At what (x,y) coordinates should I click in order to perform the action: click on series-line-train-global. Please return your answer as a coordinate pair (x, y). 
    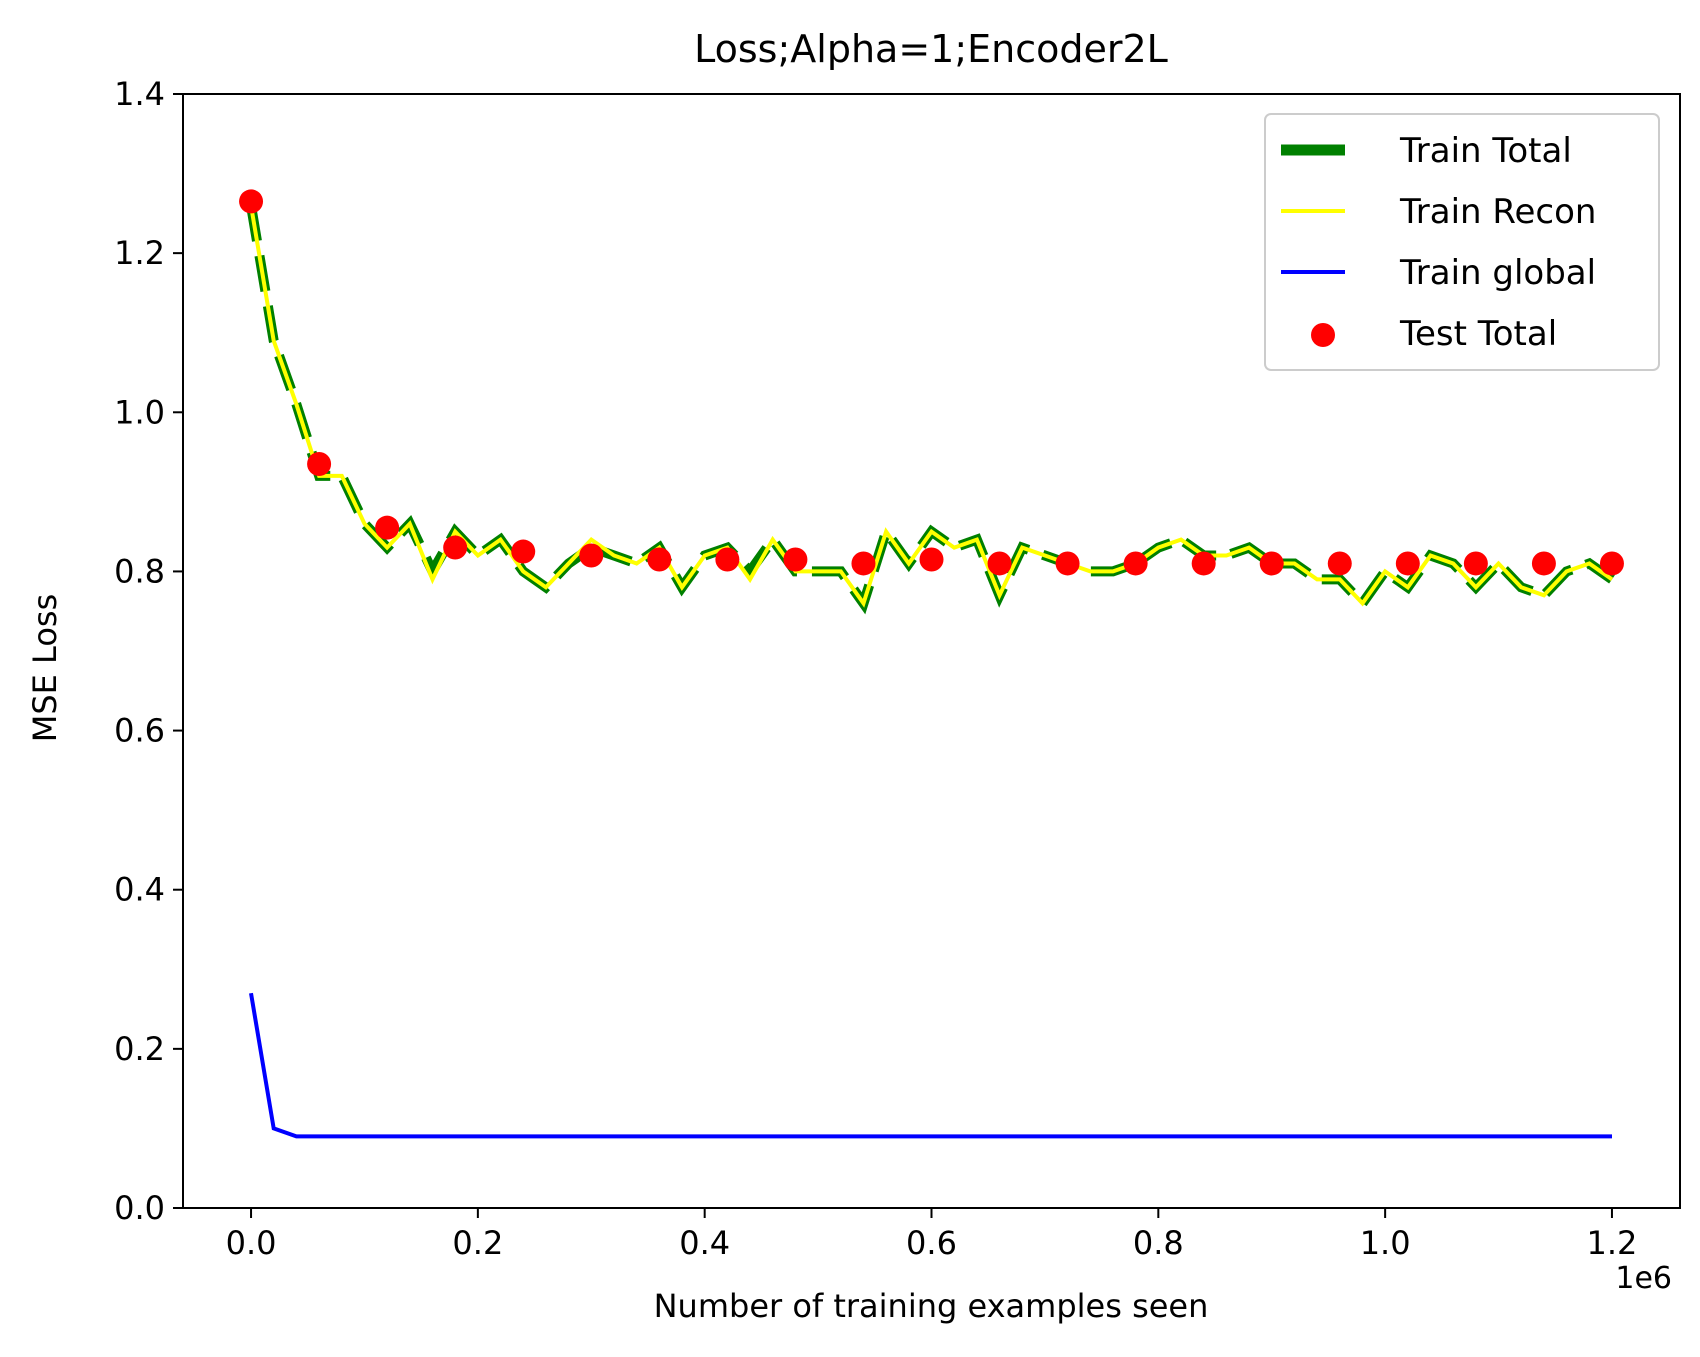
    Looking at the image, I should click on (930, 1065).